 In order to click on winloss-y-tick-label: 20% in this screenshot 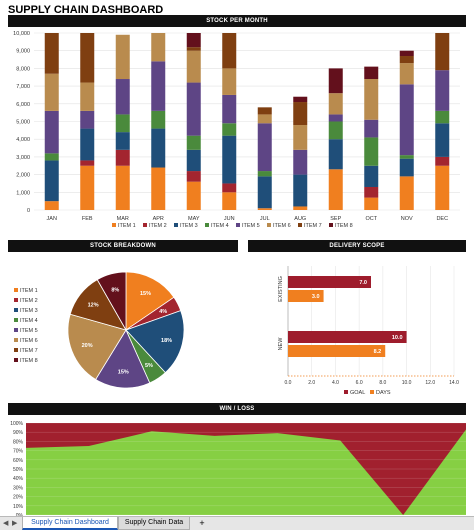, I will do `click(18, 498)`.